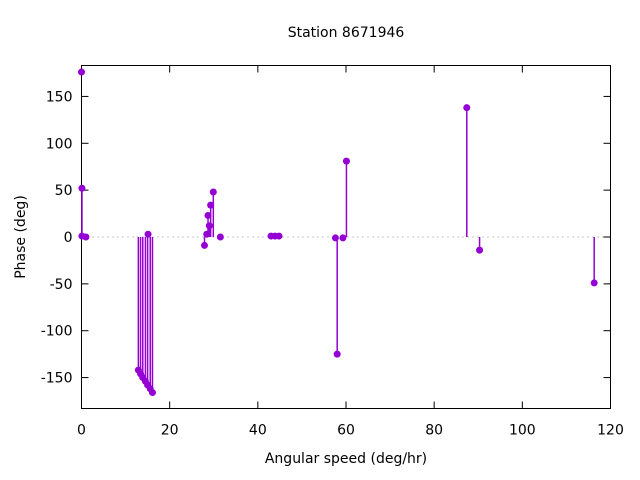  I want to click on y-tick-label: 50, so click(64, 191).